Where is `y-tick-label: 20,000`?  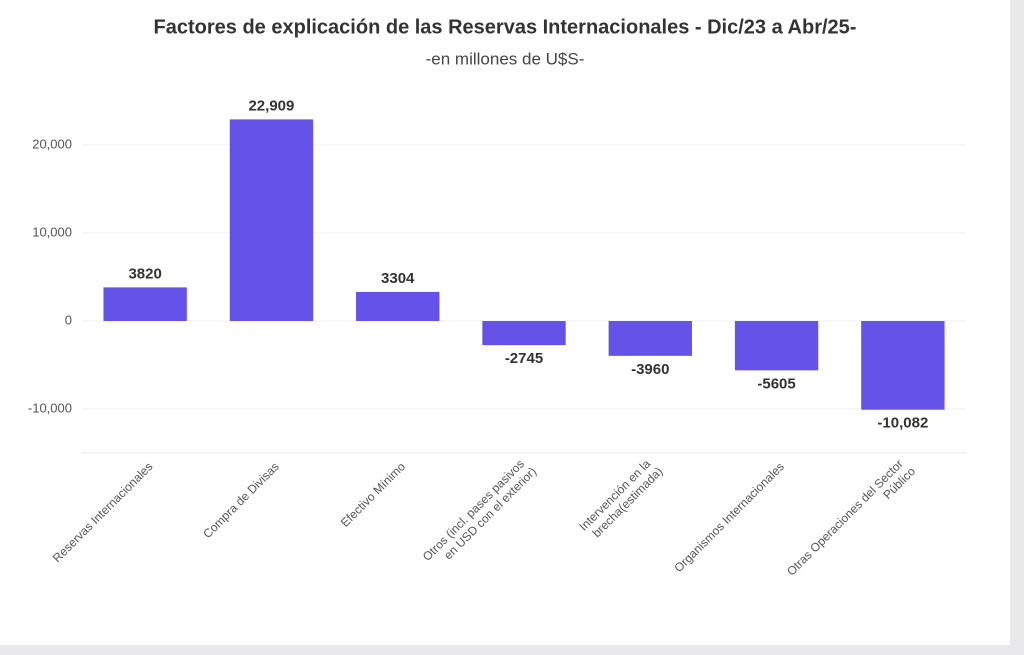 y-tick-label: 20,000 is located at coordinates (52, 143).